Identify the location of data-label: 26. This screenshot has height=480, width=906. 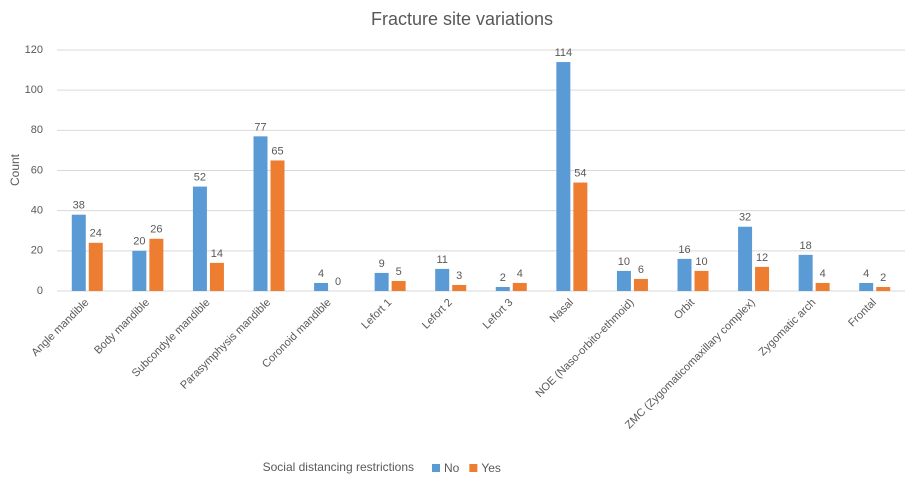
(156, 230).